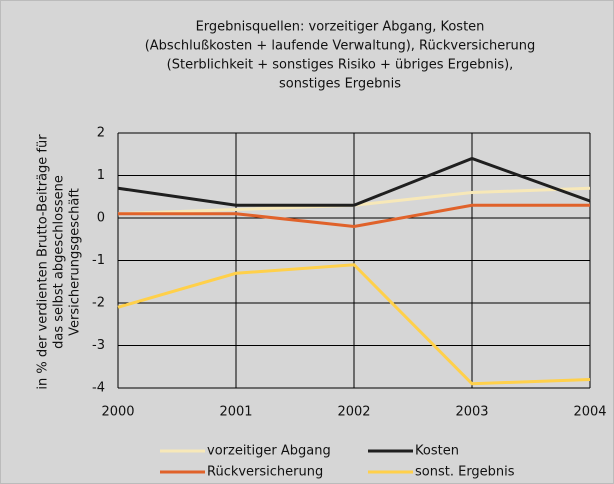 This screenshot has height=484, width=614. What do you see at coordinates (98, 345) in the screenshot?
I see `y-tick-label: -3` at bounding box center [98, 345].